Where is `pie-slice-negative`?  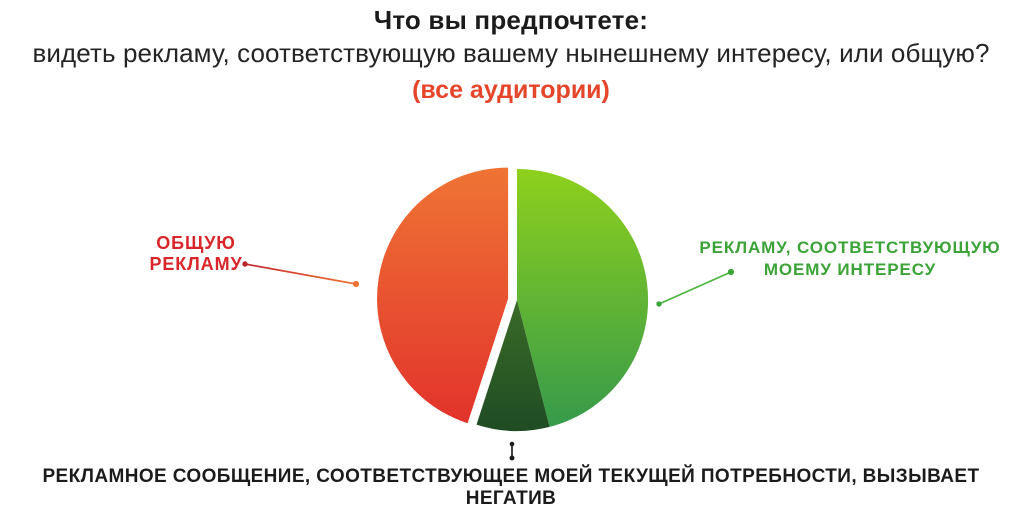 pie-slice-negative is located at coordinates (513, 366).